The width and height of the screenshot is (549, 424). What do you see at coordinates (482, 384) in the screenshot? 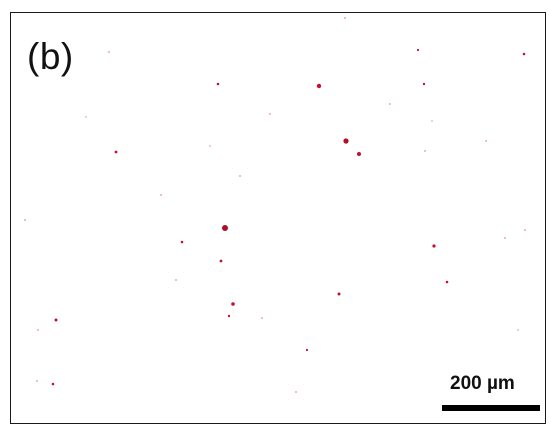
I see `scale-bar-label: 200 µm` at bounding box center [482, 384].